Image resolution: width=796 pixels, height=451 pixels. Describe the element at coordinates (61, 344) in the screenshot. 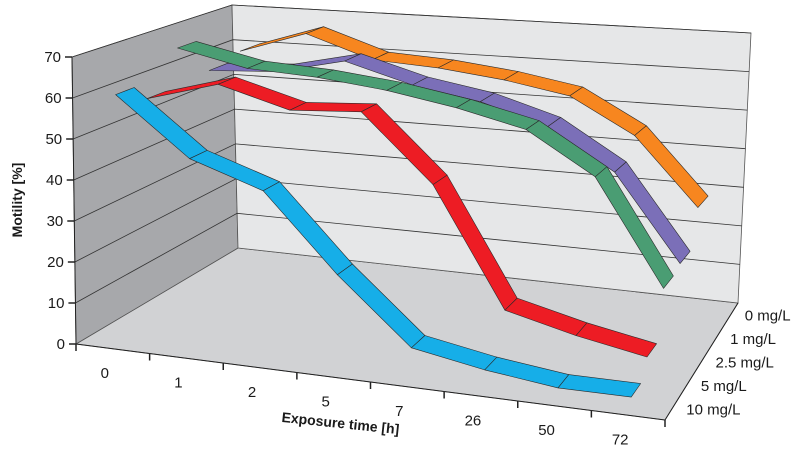

I see `y-tick-label: 0` at that location.